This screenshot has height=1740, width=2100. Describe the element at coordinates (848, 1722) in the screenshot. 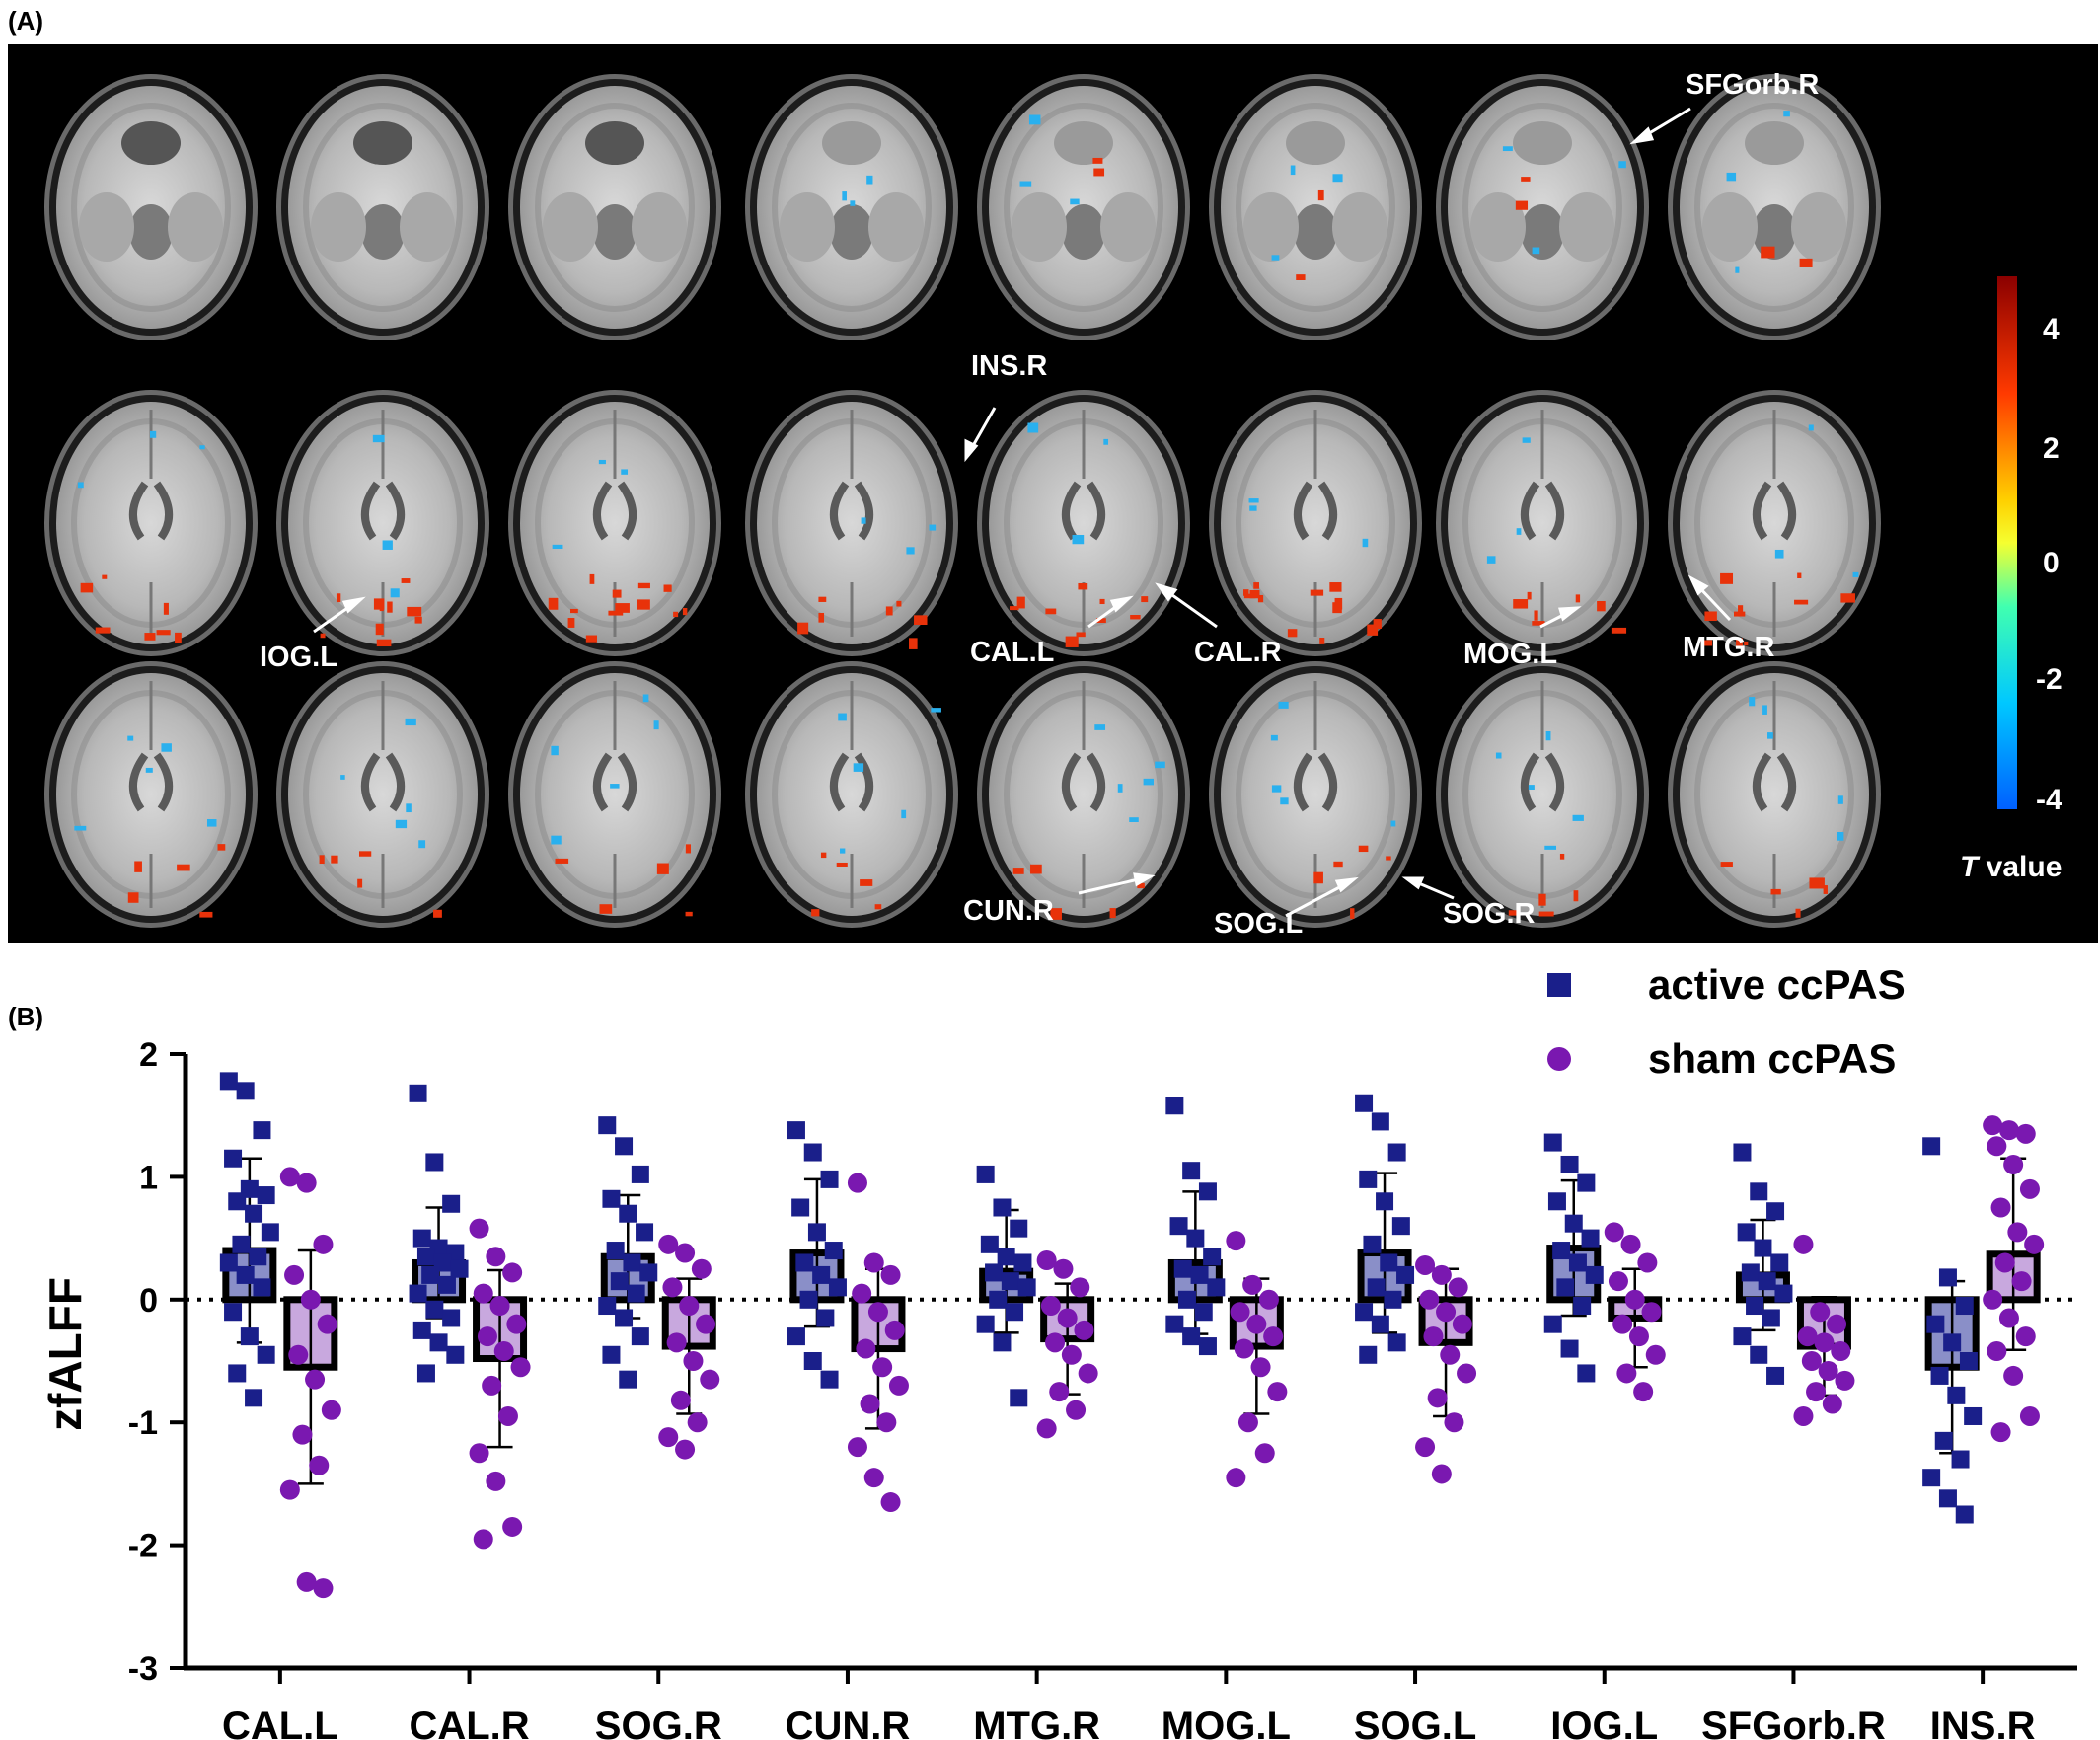

I see `x-tick-label: CUN.R` at that location.